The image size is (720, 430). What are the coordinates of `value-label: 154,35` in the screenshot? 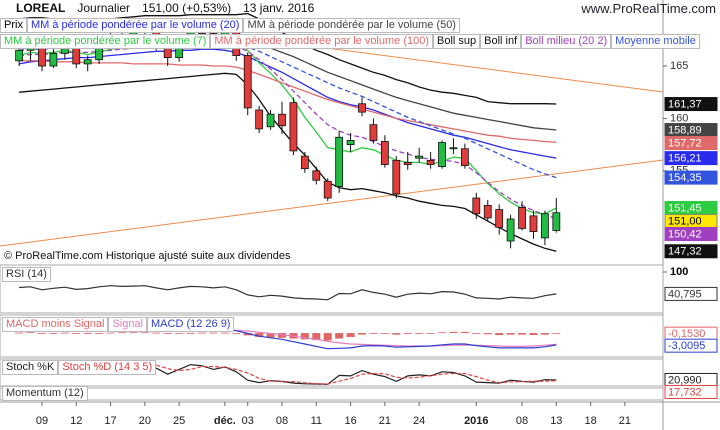 It's located at (685, 178).